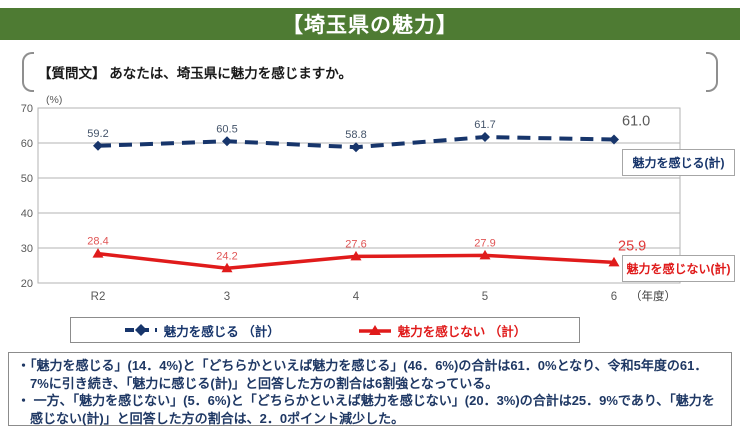 This screenshot has width=740, height=431. What do you see at coordinates (27, 249) in the screenshot?
I see `svg-text: 30` at bounding box center [27, 249].